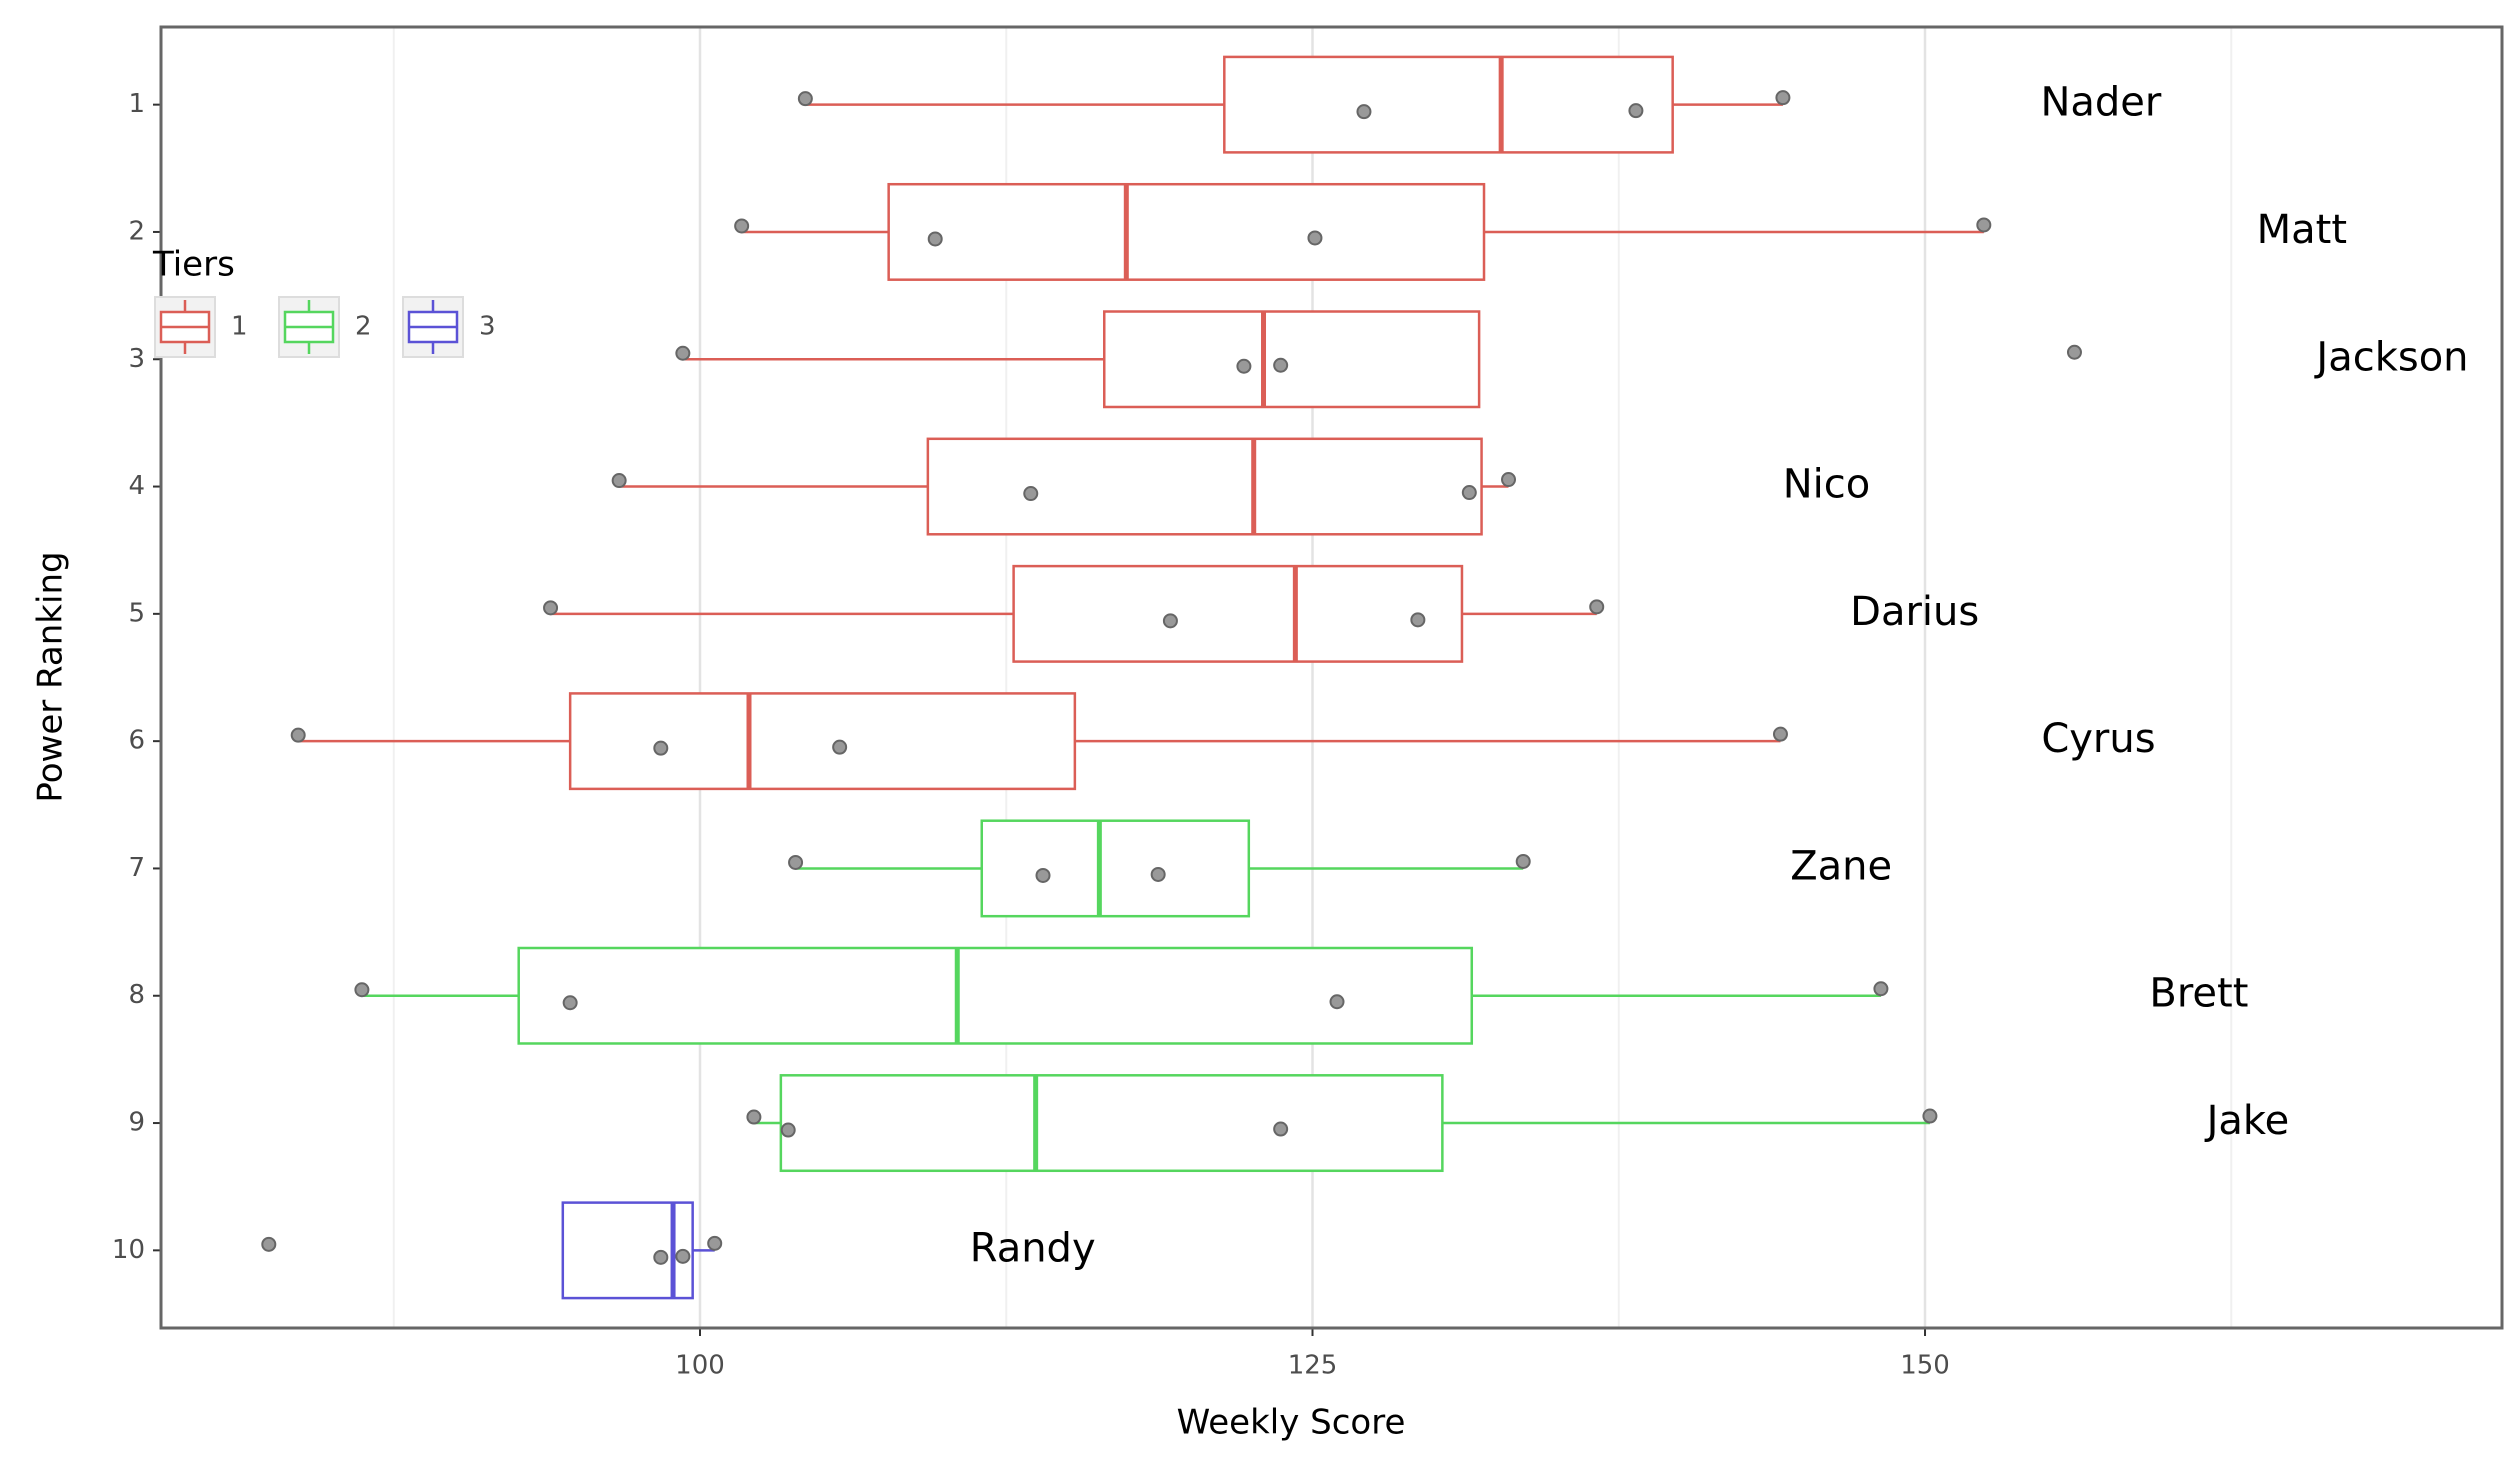 The image size is (2515, 1473). Describe the element at coordinates (51, 676) in the screenshot. I see `y-axis-title: Power Ranking` at that location.